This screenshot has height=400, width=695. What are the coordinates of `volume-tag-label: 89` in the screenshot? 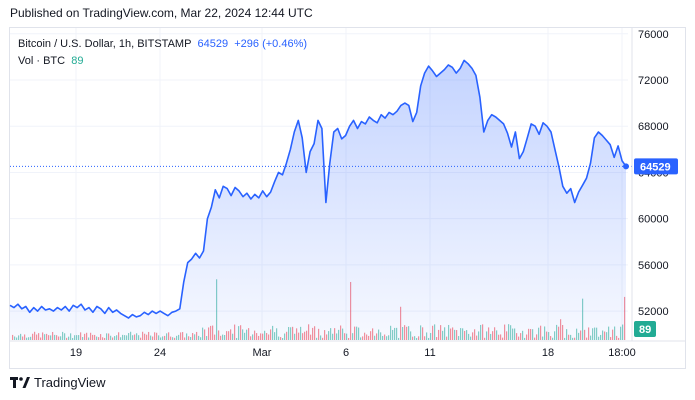 It's located at (645, 330).